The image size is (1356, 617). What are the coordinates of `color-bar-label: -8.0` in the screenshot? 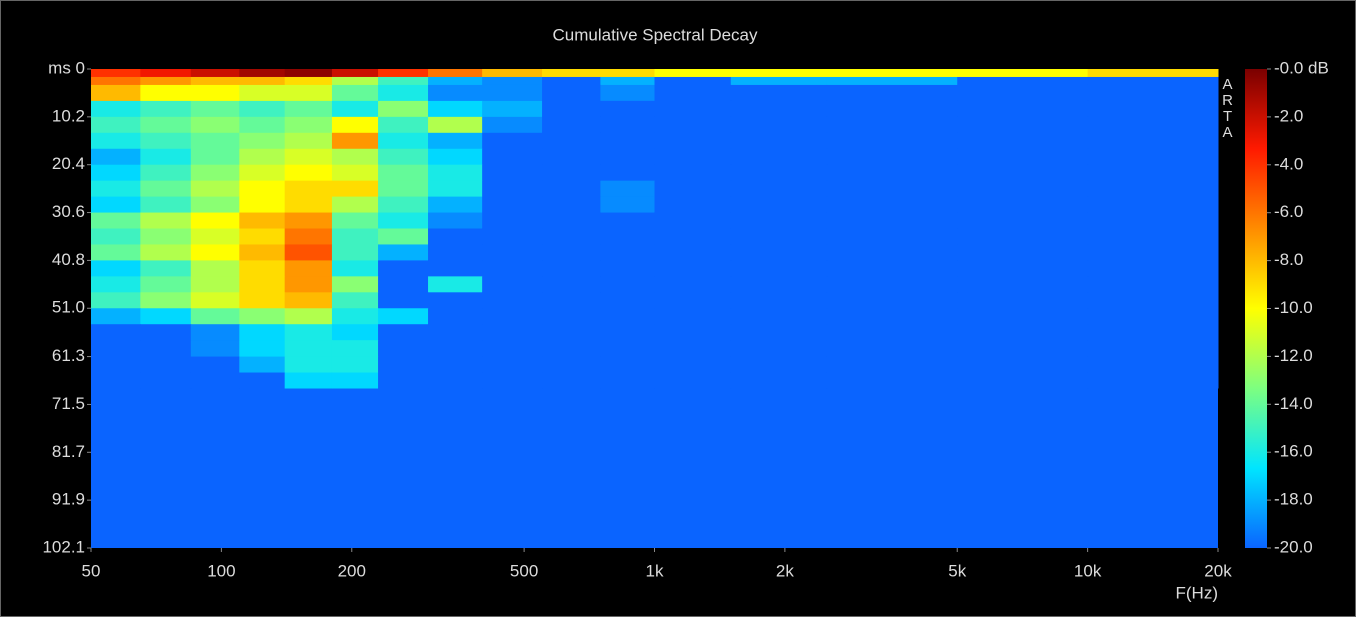 It's located at (1288, 259).